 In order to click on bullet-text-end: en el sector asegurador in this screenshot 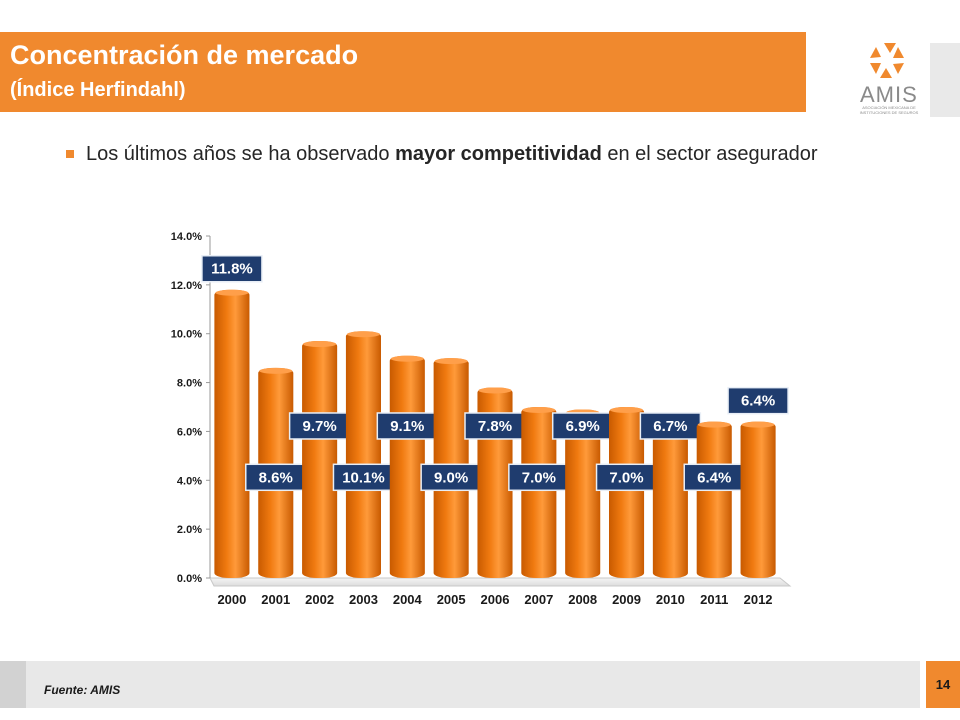, I will do `click(709, 154)`.